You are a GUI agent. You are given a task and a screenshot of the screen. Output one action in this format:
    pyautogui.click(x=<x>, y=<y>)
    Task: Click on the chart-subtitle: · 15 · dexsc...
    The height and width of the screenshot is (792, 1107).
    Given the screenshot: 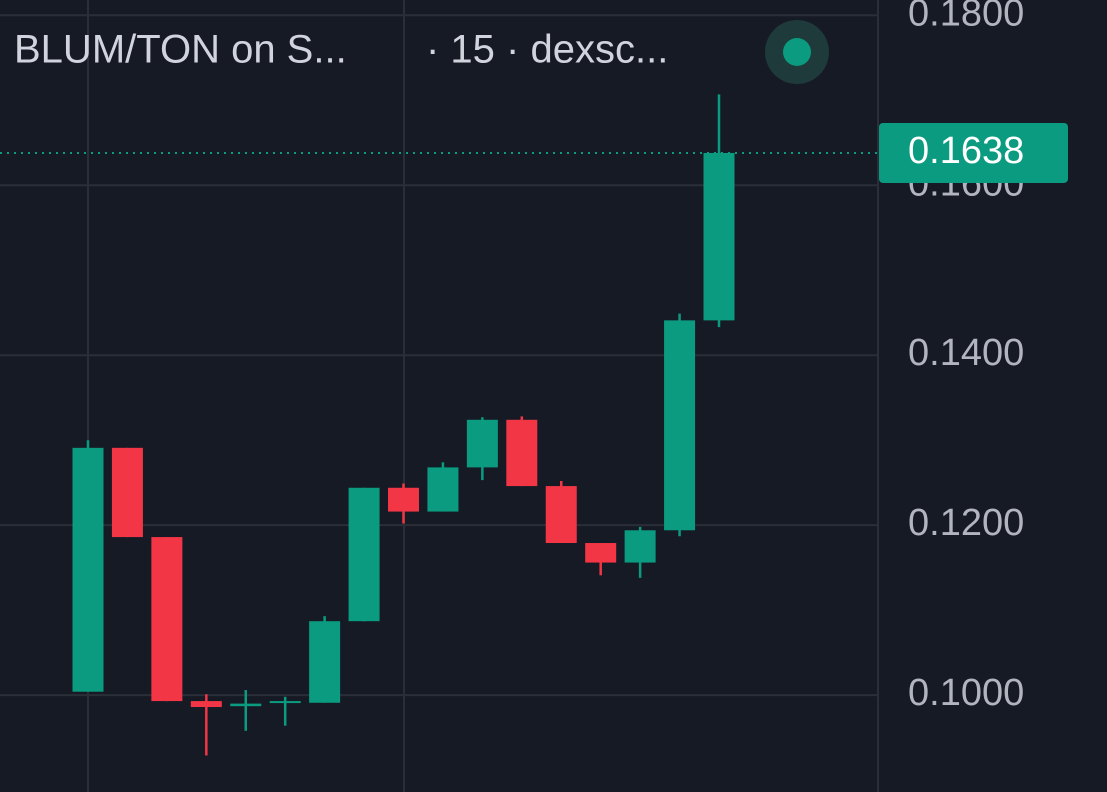 What is the action you would take?
    pyautogui.click(x=547, y=50)
    